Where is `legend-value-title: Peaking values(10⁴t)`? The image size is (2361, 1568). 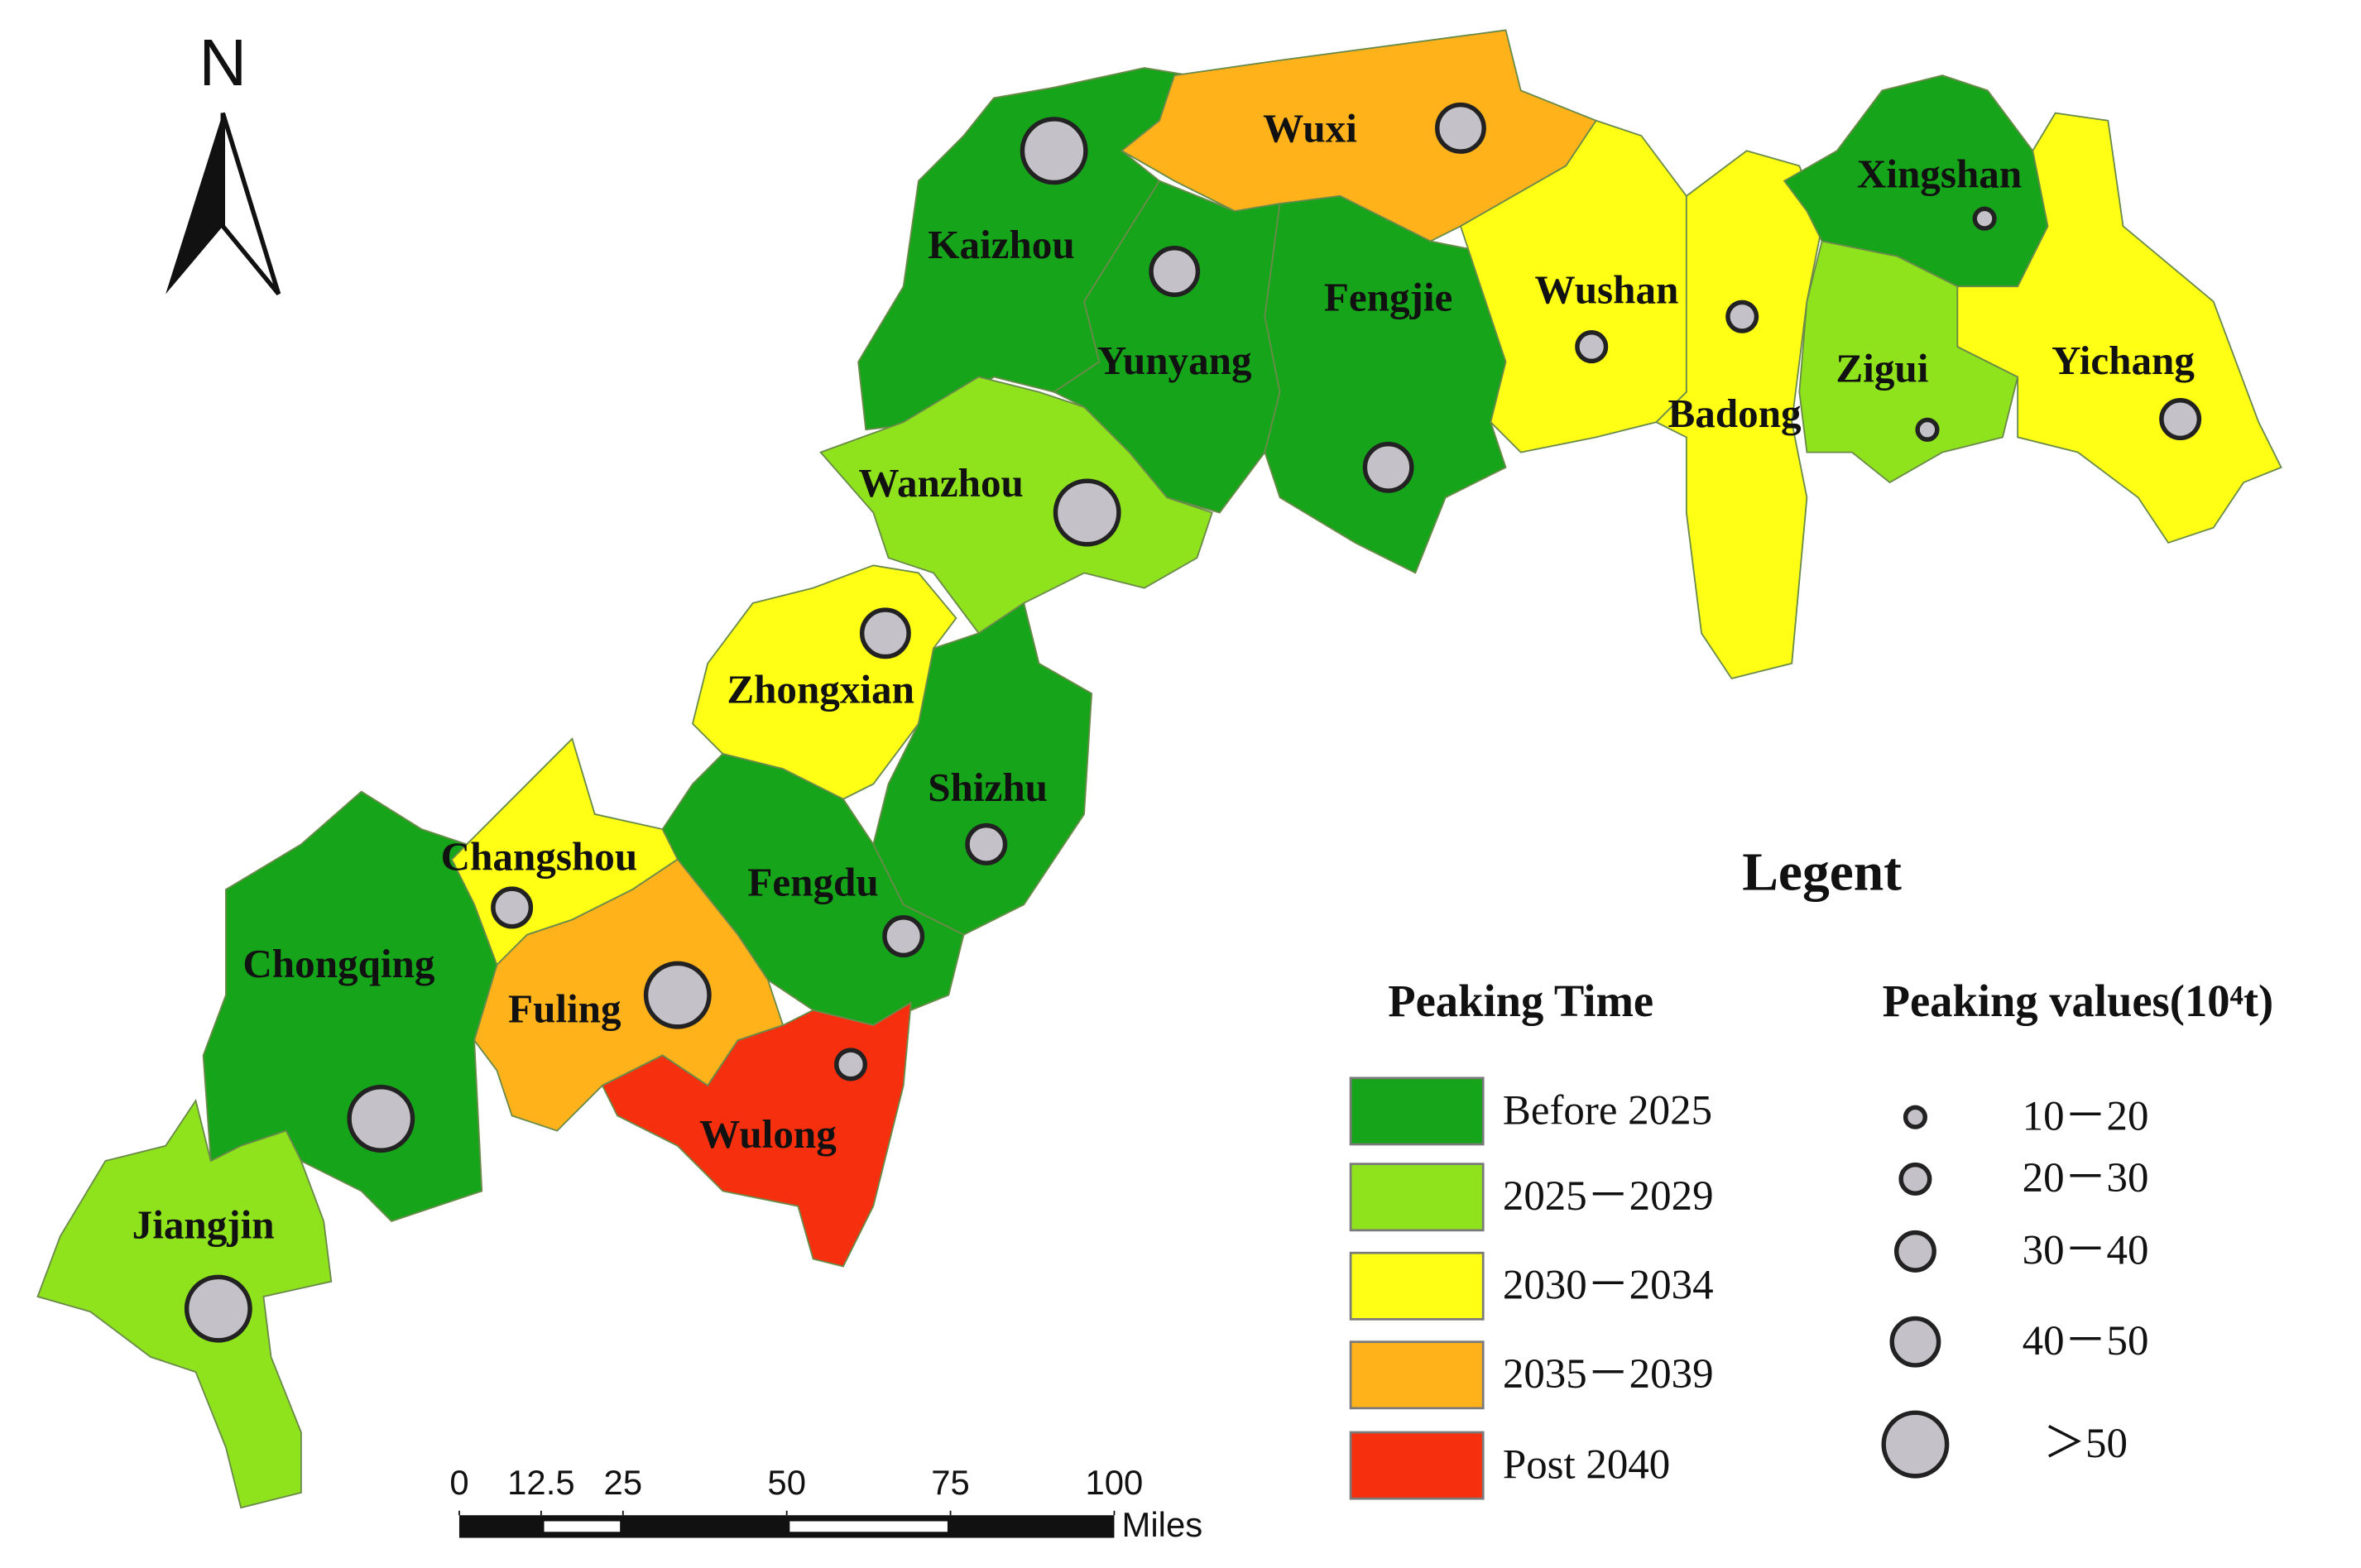
legend-value-title: Peaking values(10⁴t) is located at coordinates (2078, 1001).